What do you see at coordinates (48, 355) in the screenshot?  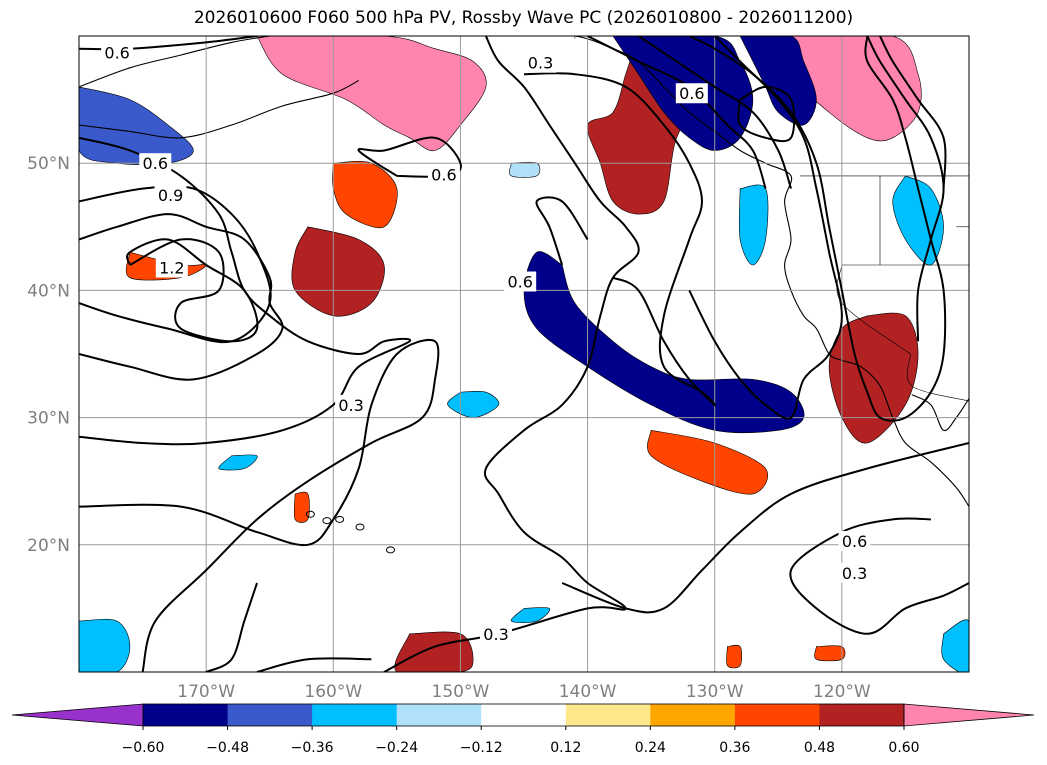 I see `latitude-tick-labels: 20°N 30°N 40°N 50°N` at bounding box center [48, 355].